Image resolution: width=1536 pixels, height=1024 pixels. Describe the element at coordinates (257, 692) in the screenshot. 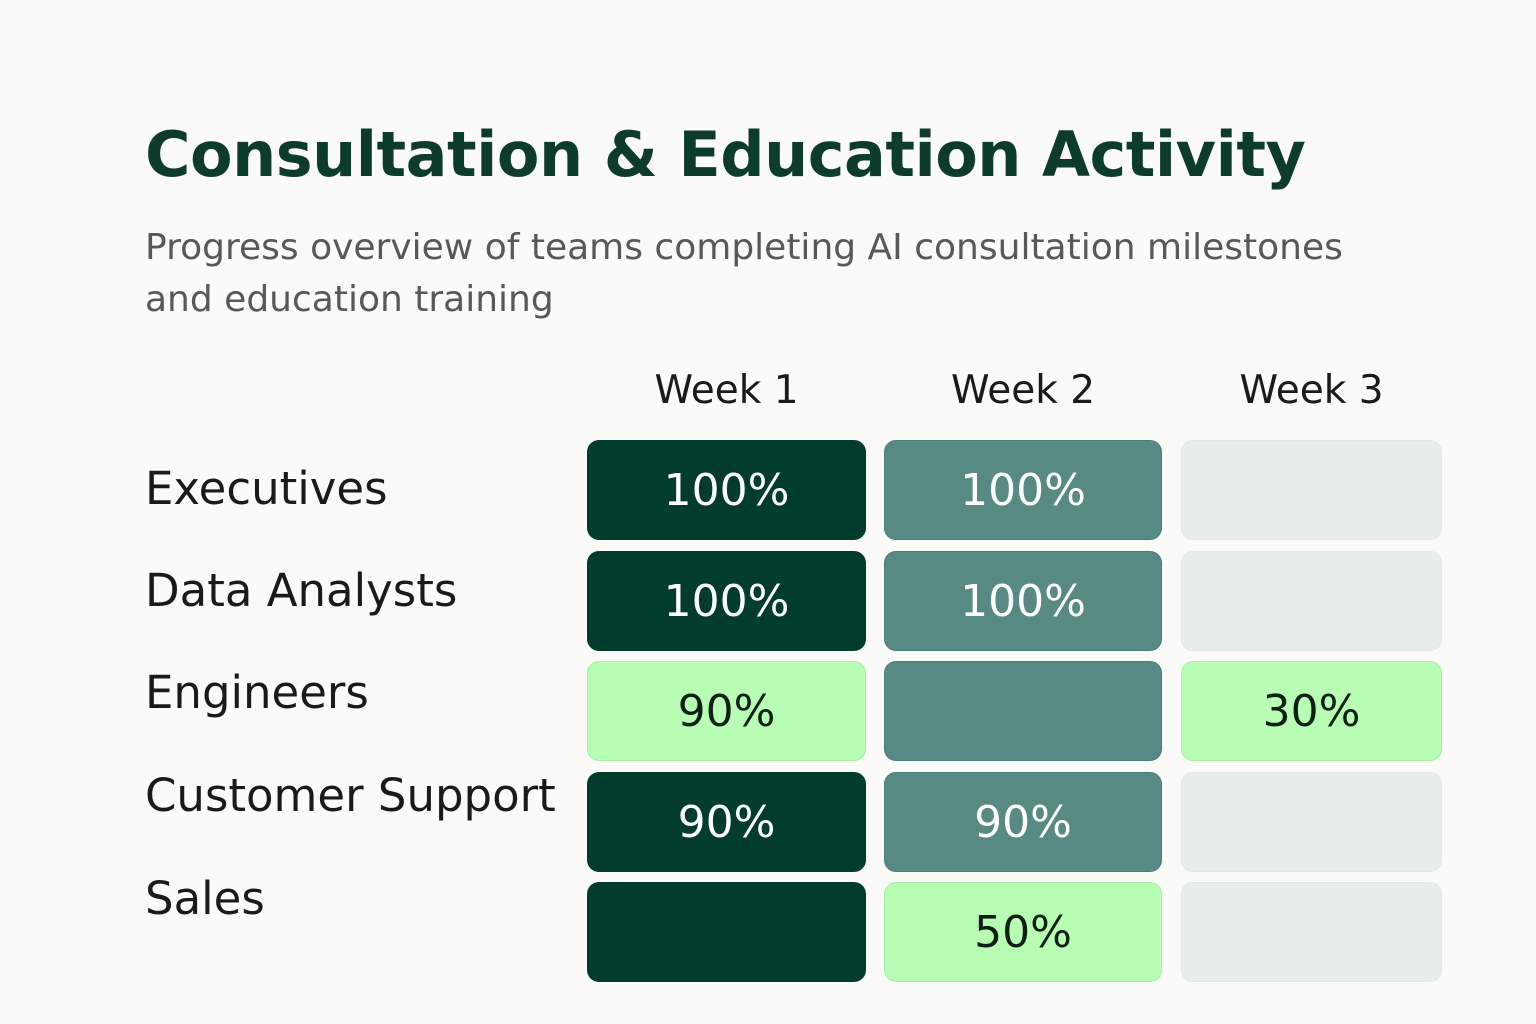

I see `row-label: Engineers` at that location.